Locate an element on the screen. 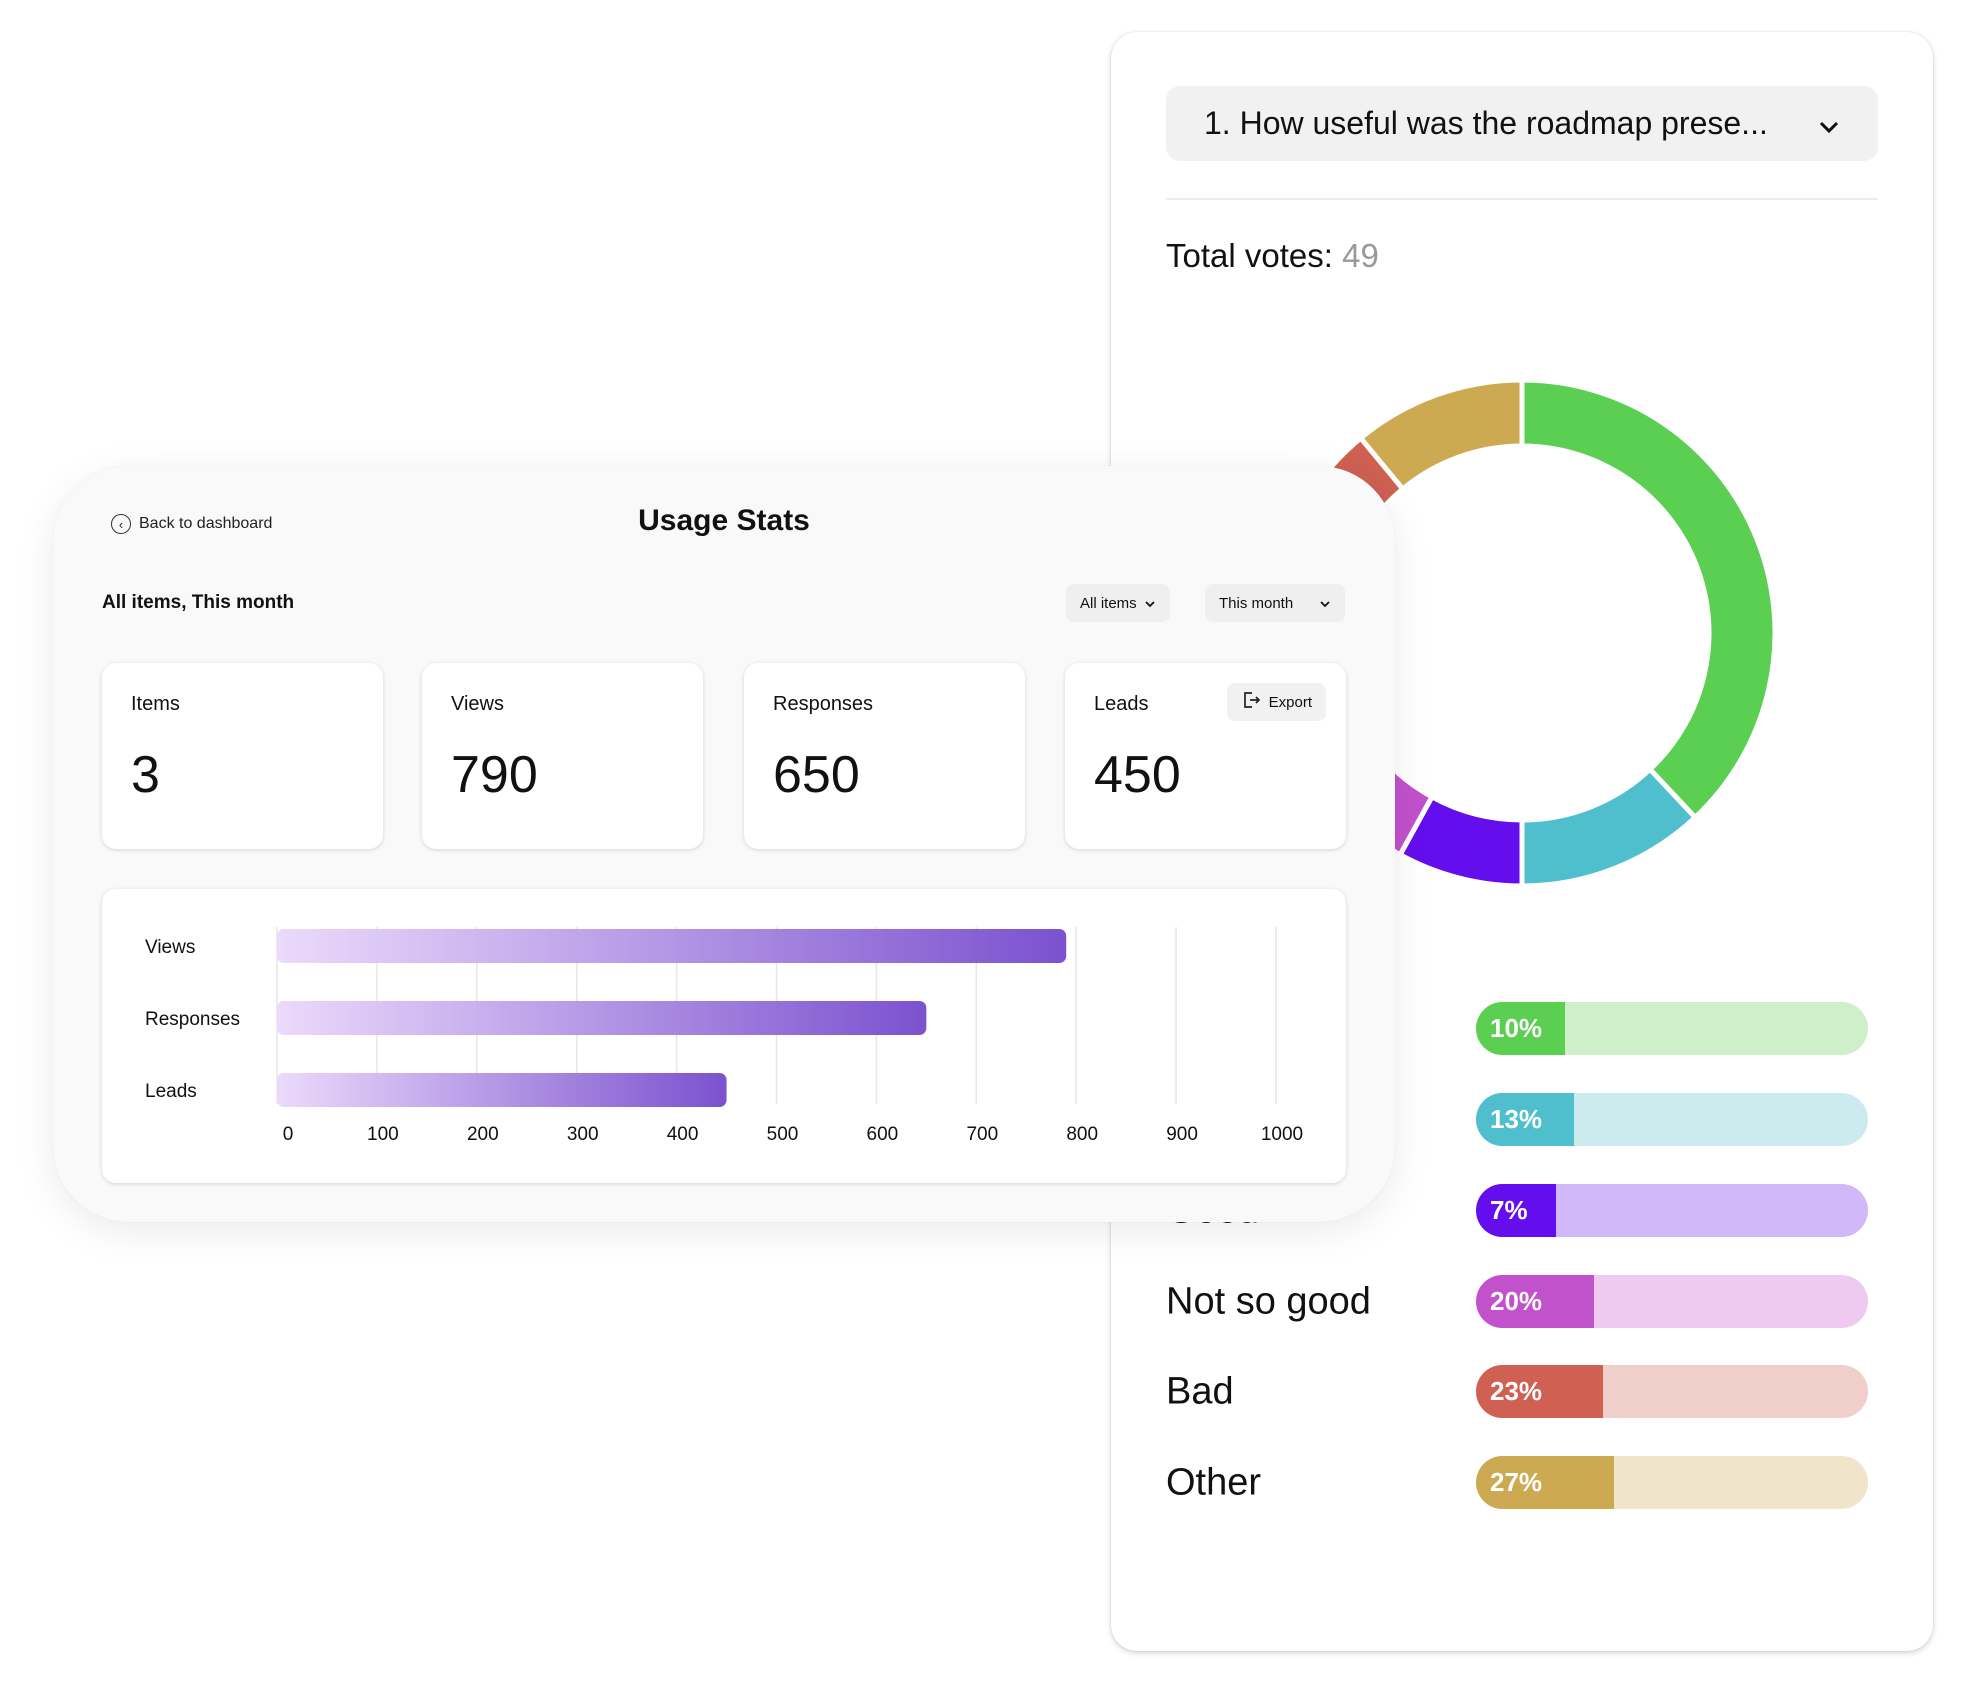  export-button: Export is located at coordinates (1276, 702).